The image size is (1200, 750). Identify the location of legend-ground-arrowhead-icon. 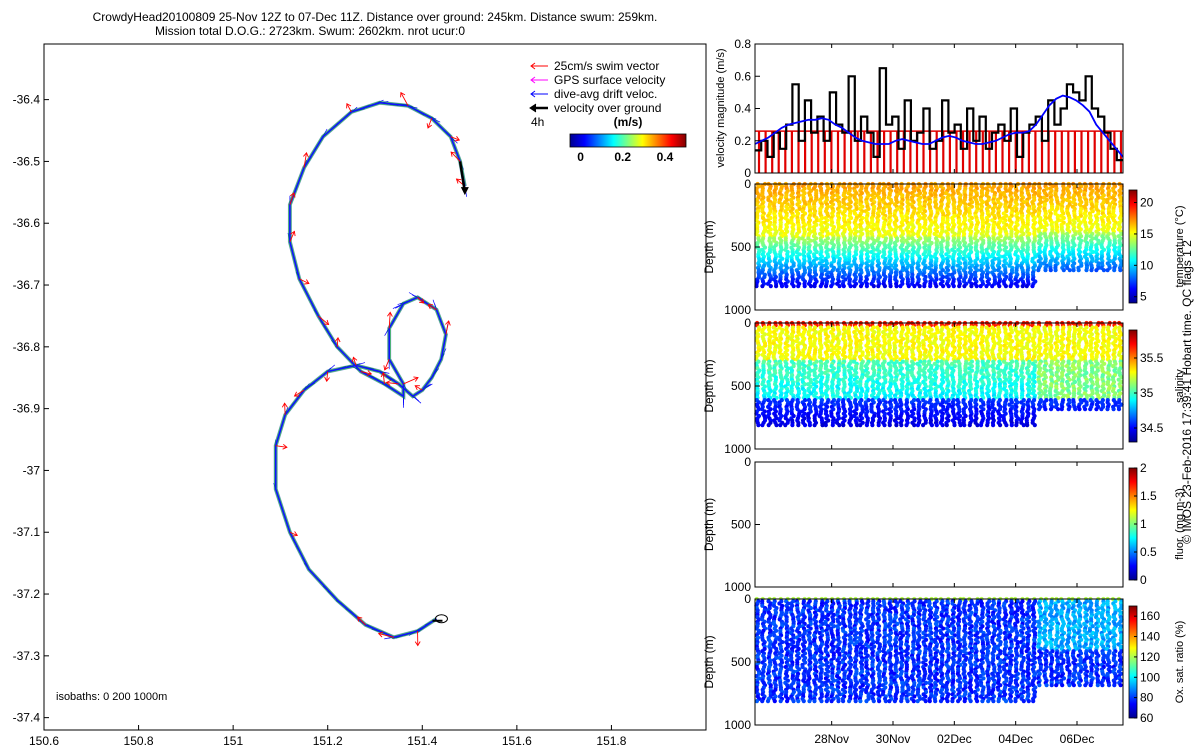
(533, 108).